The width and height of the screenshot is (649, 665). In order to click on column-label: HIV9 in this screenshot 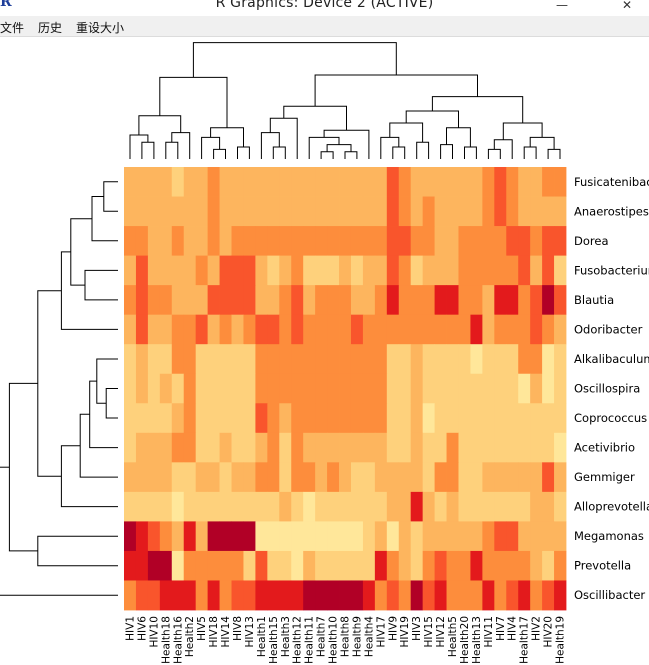, I will do `click(393, 628)`.